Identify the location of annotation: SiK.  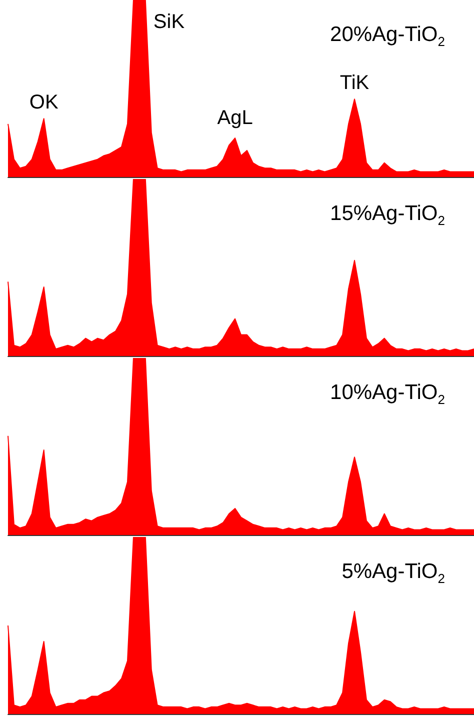
(169, 22).